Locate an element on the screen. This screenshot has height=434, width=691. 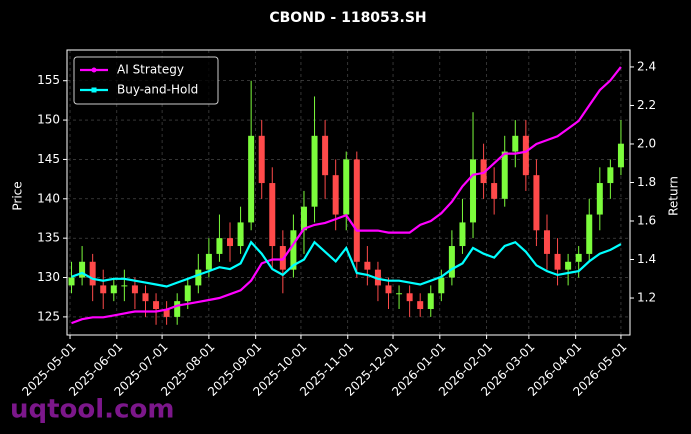
legend-label: AI Strategy is located at coordinates (150, 70).